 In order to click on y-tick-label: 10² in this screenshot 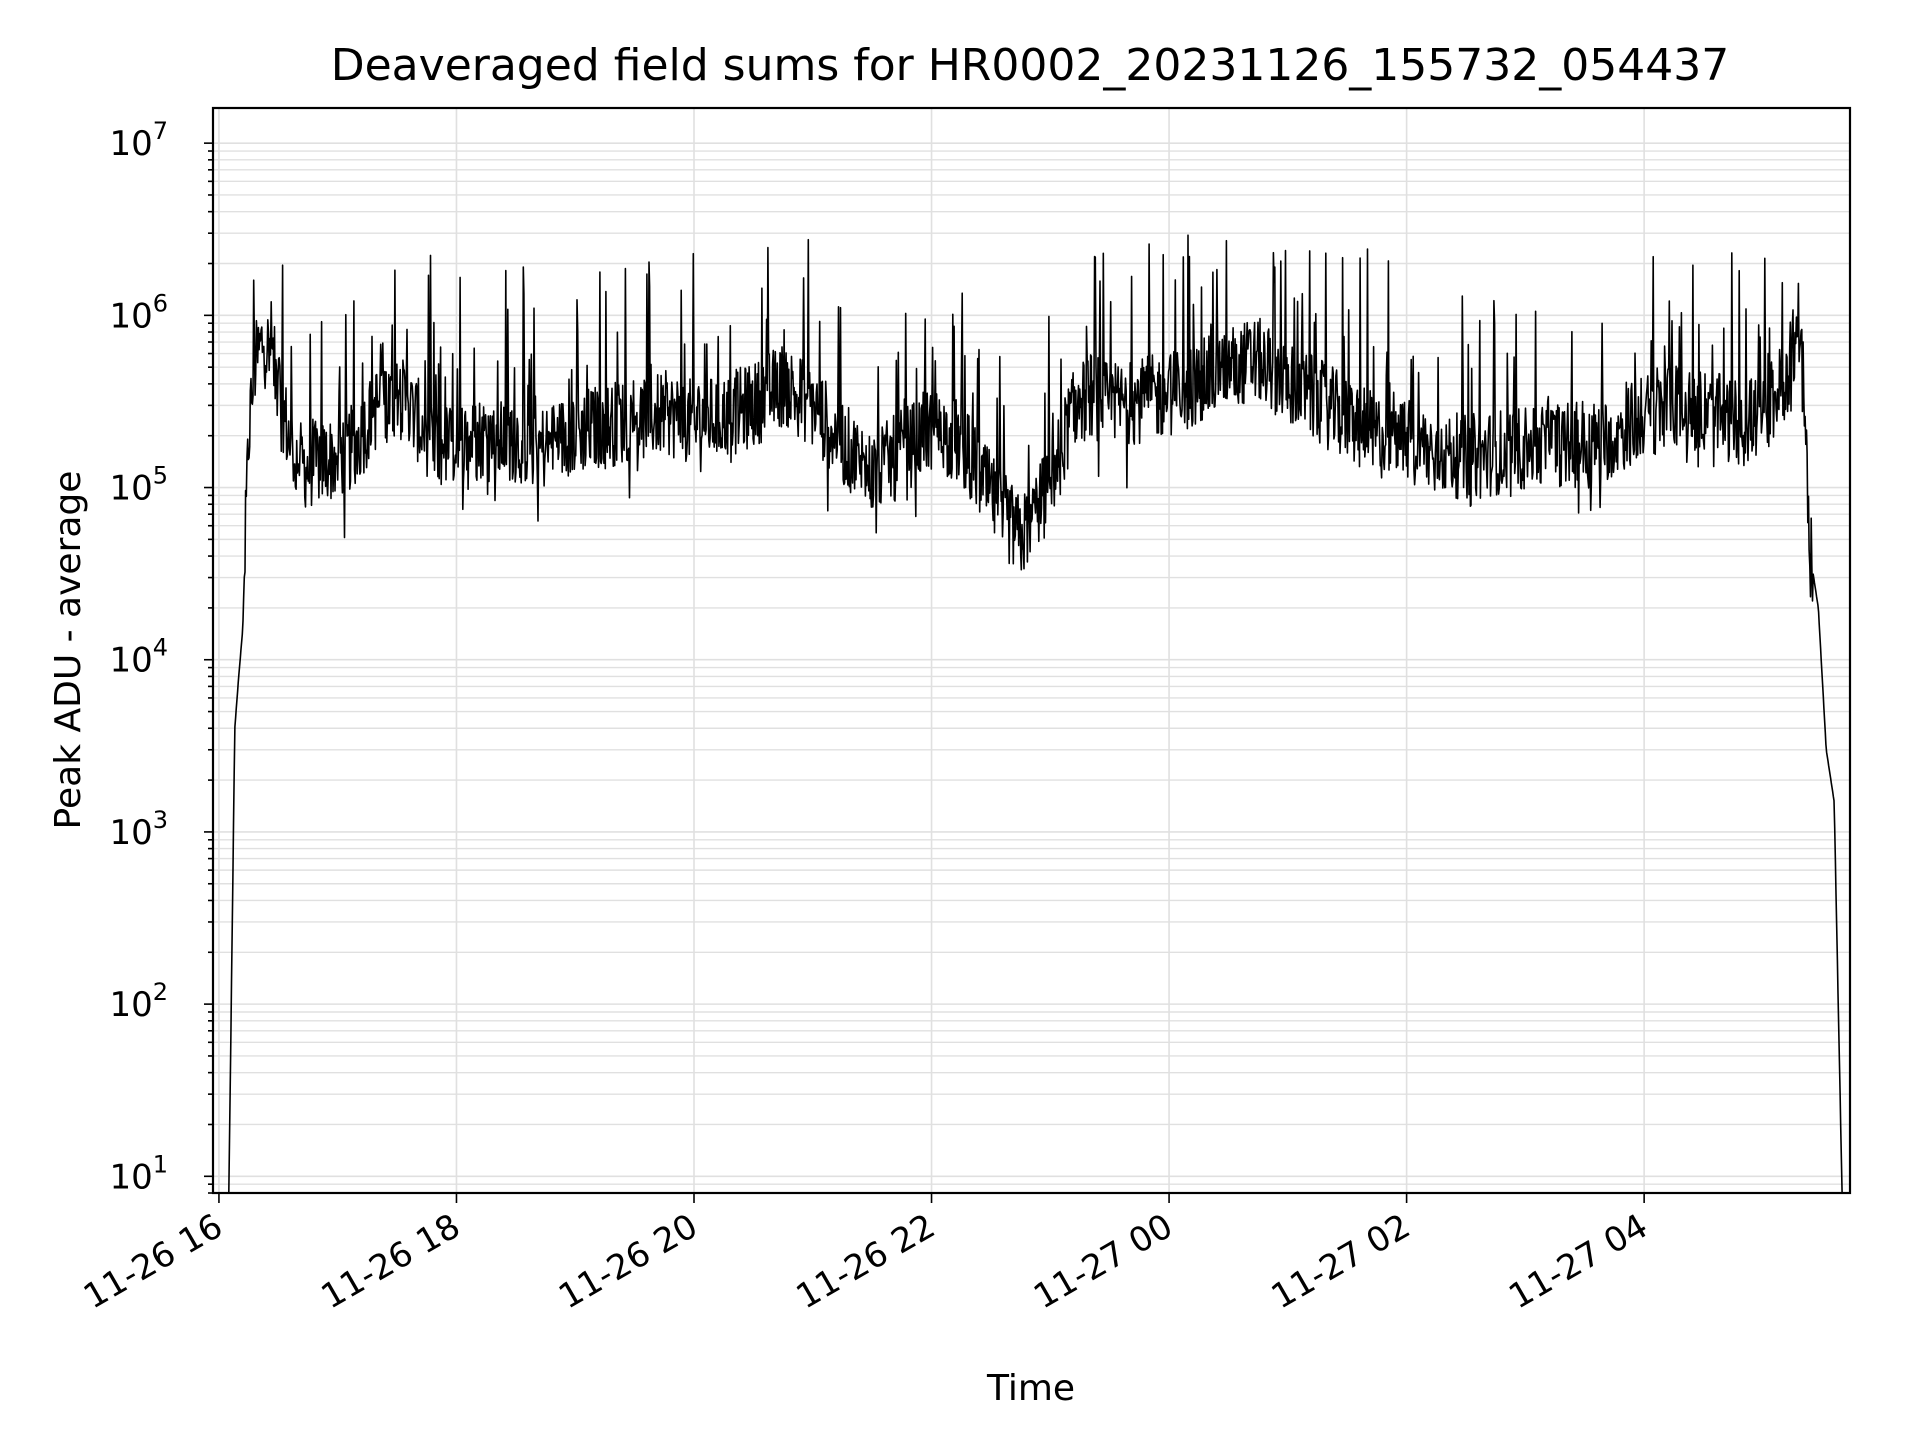, I will do `click(138, 1001)`.